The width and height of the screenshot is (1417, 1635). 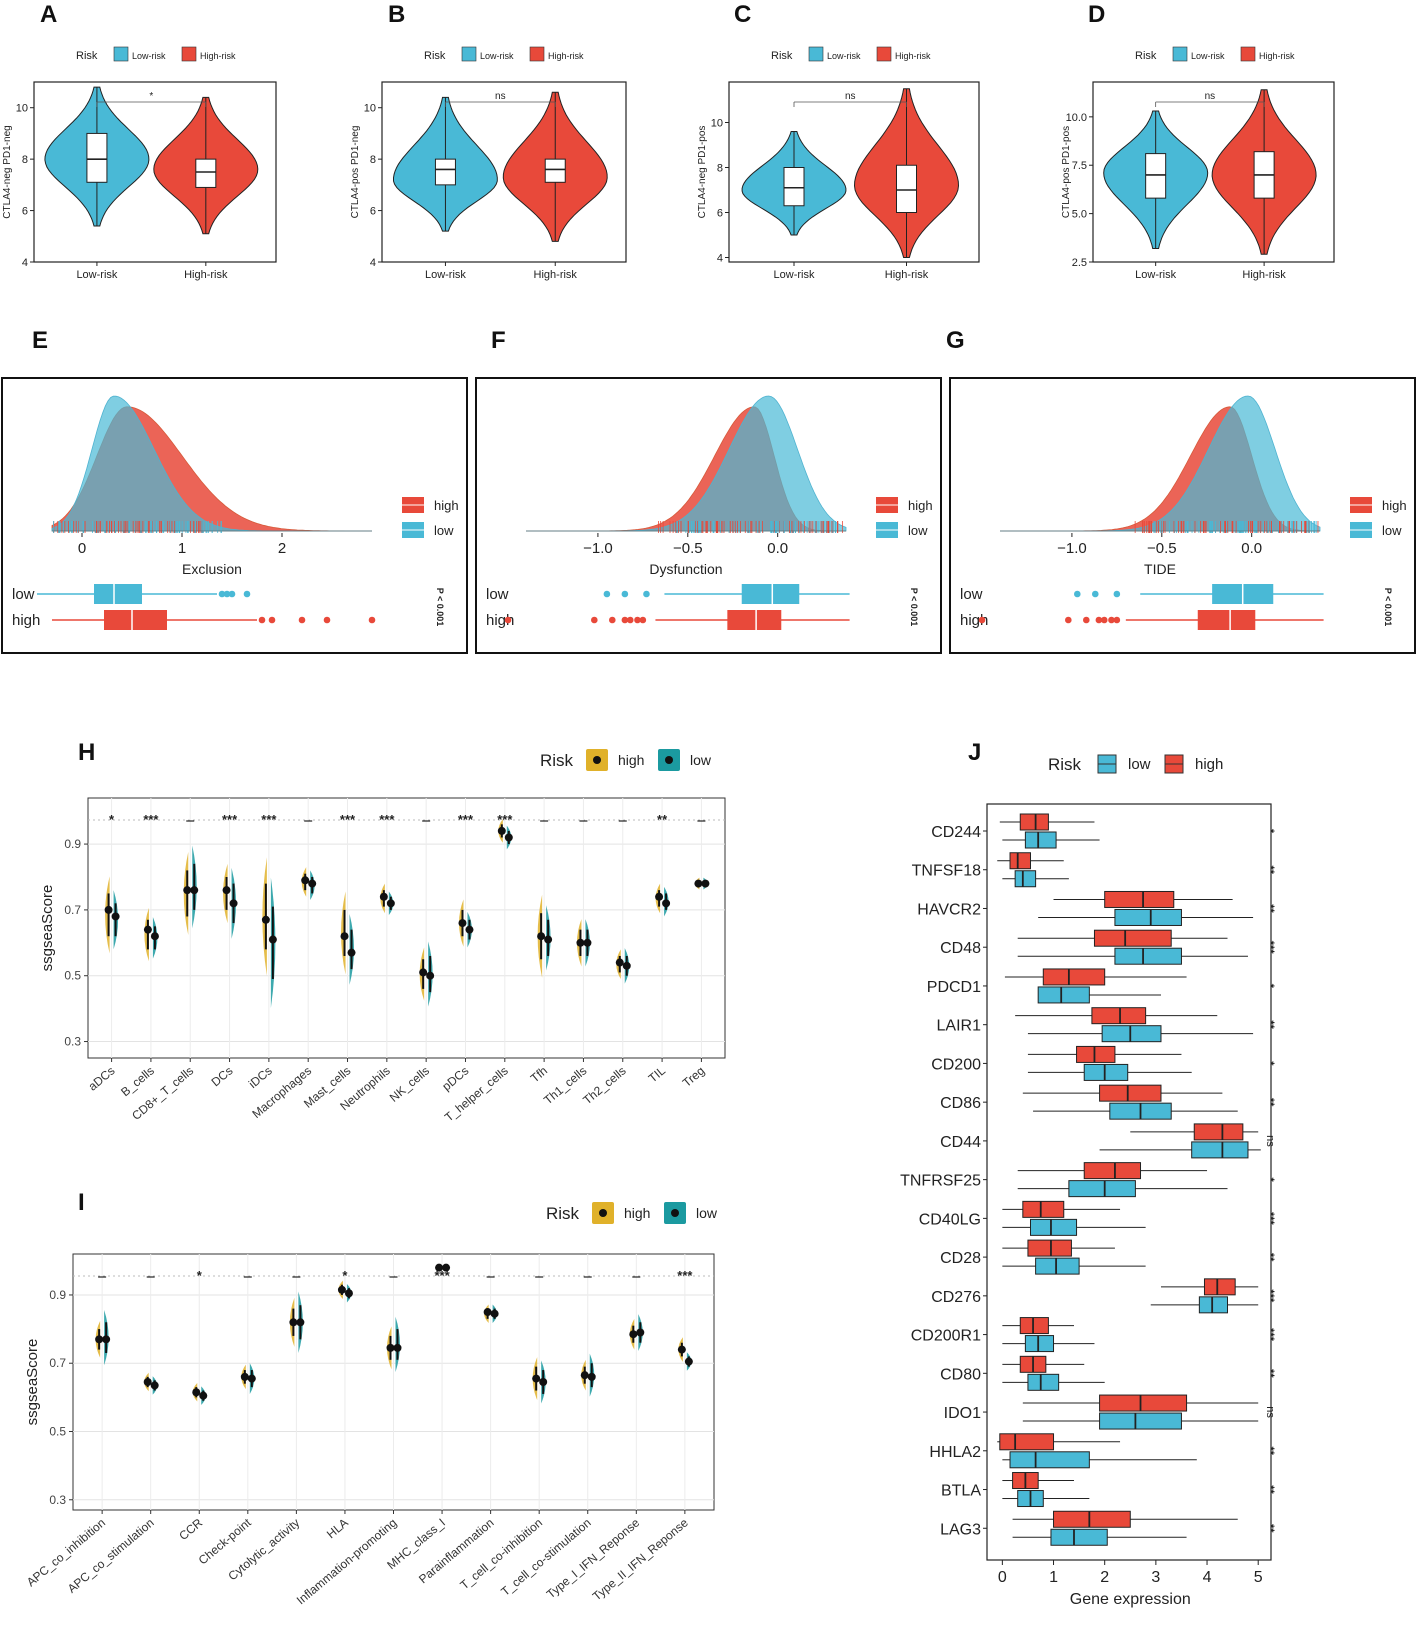 I want to click on sig-label: ns, so click(x=1210, y=96).